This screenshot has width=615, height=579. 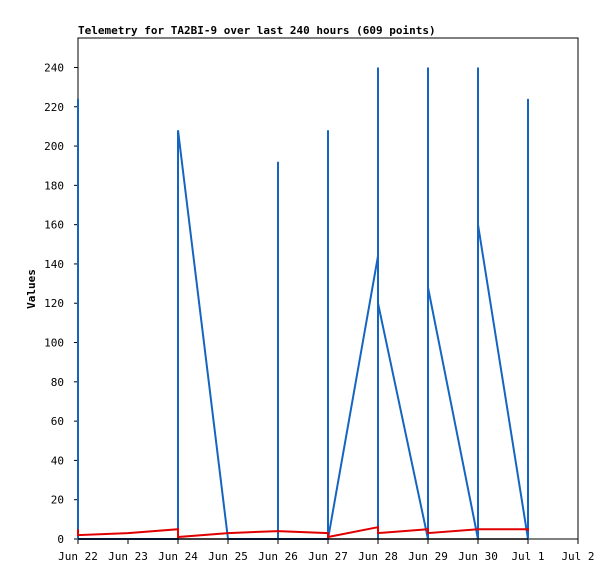 What do you see at coordinates (478, 556) in the screenshot?
I see `x-tick-label: Jun 30` at bounding box center [478, 556].